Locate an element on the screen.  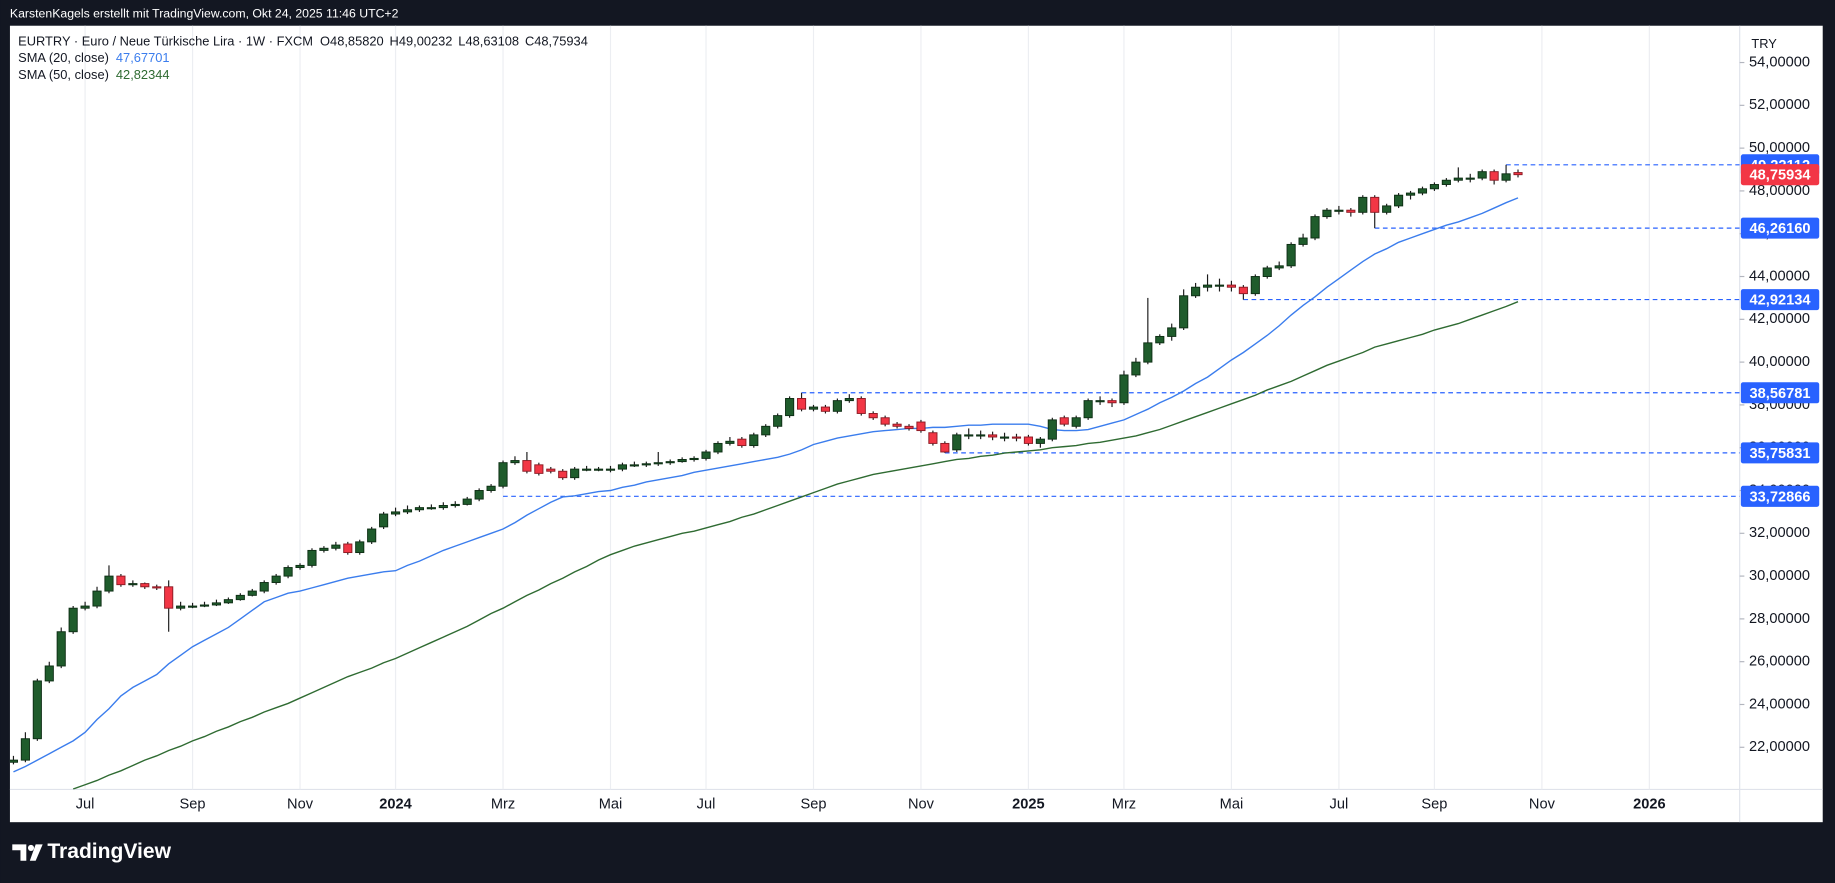
x-tick-label: 2025 is located at coordinates (1028, 805).